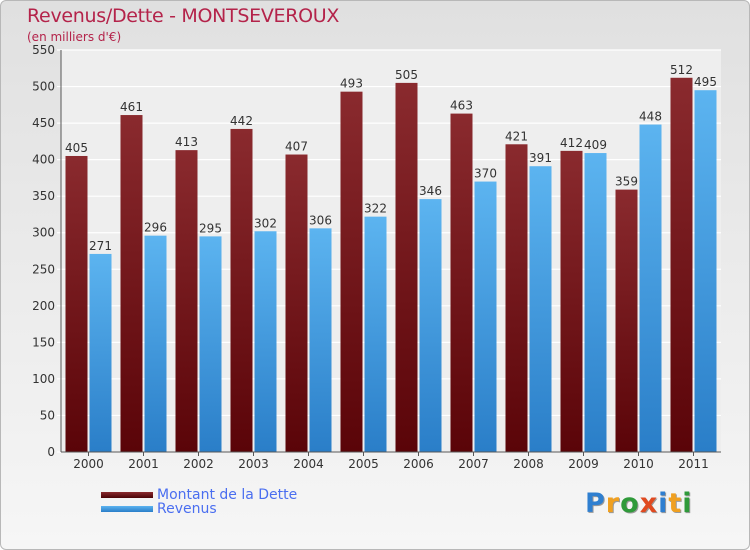  I want to click on data-label-debt: 461, so click(131, 107).